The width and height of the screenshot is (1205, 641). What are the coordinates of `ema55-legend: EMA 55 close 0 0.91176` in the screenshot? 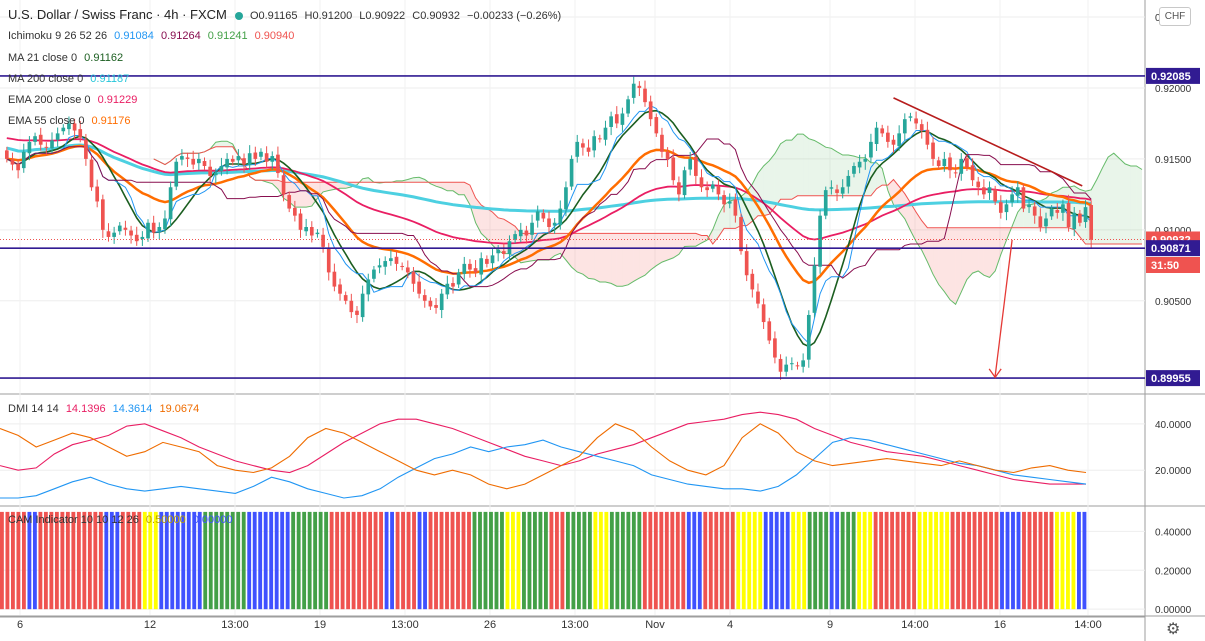 It's located at (71, 121).